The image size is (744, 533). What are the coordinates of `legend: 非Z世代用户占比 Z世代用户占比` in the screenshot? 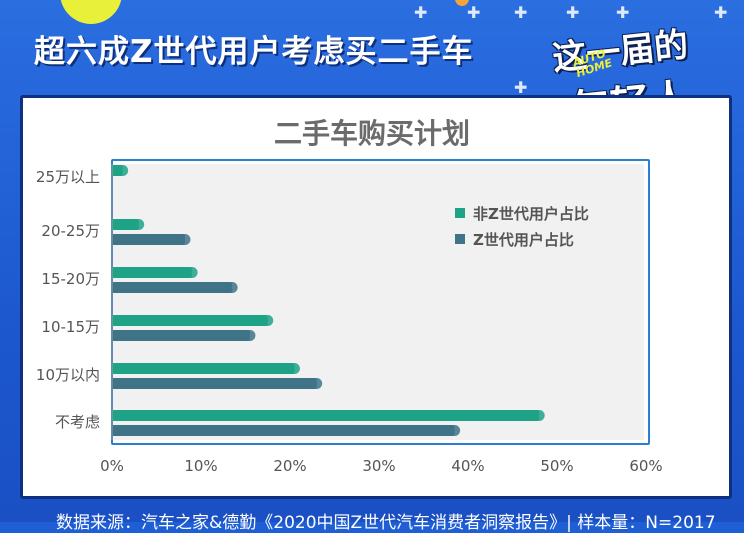 It's located at (522, 226).